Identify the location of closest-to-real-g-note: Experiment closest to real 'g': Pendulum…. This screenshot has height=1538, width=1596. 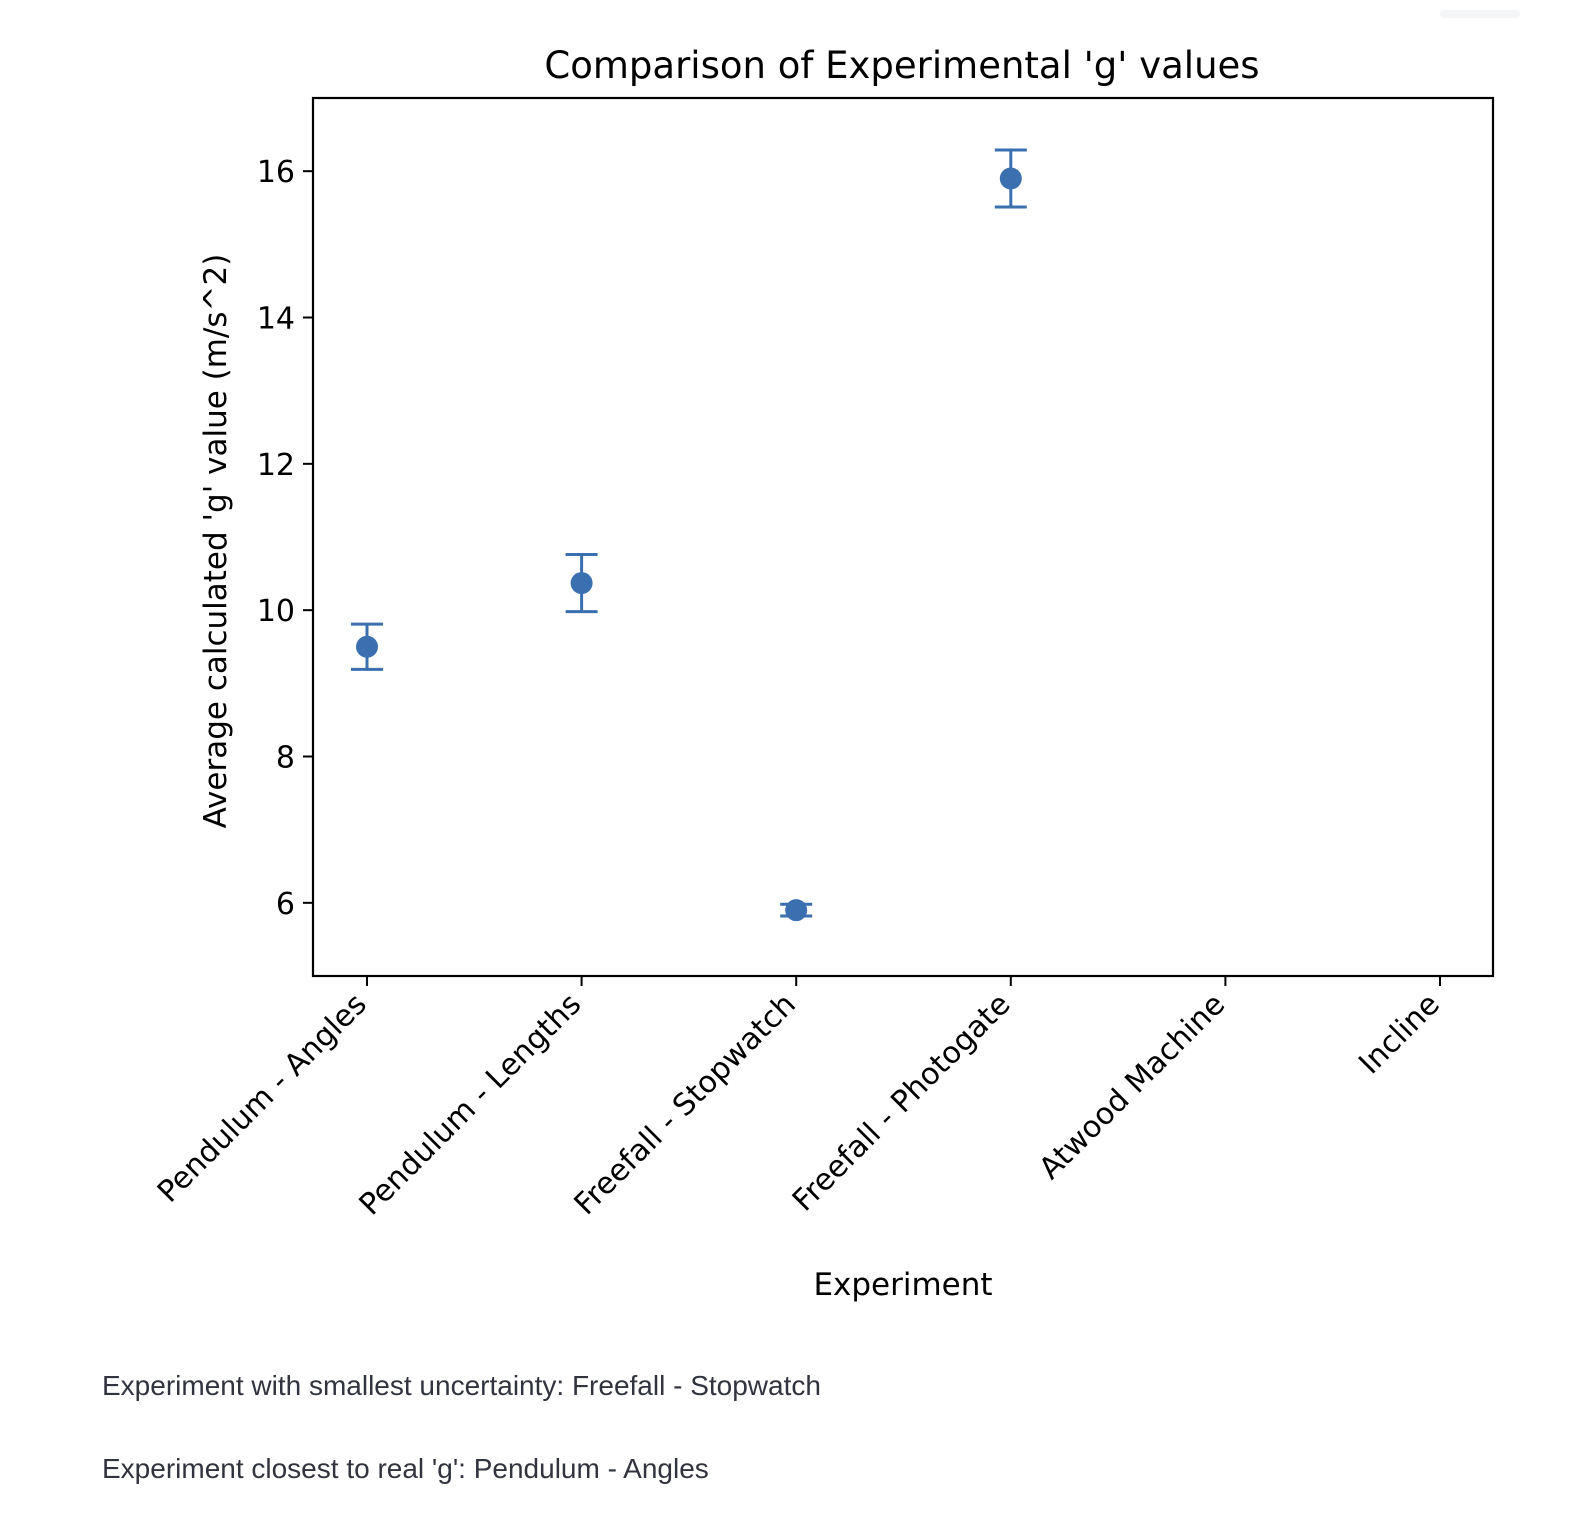
(405, 1468).